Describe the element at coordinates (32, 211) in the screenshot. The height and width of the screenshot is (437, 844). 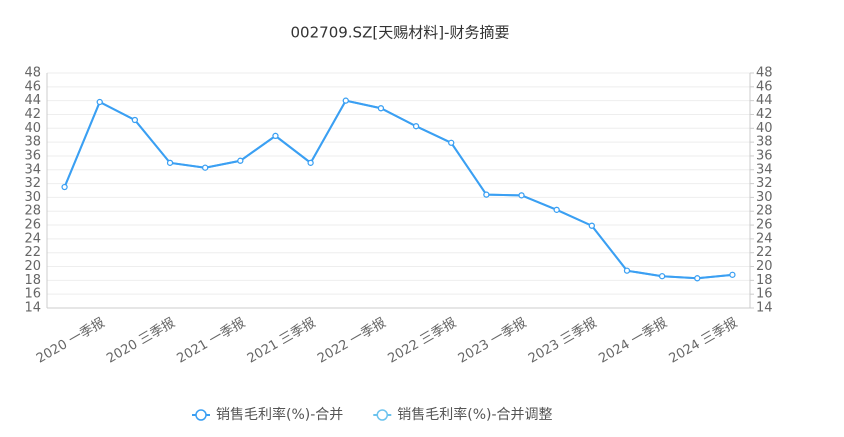
I see `y-tick-label: 28` at that location.